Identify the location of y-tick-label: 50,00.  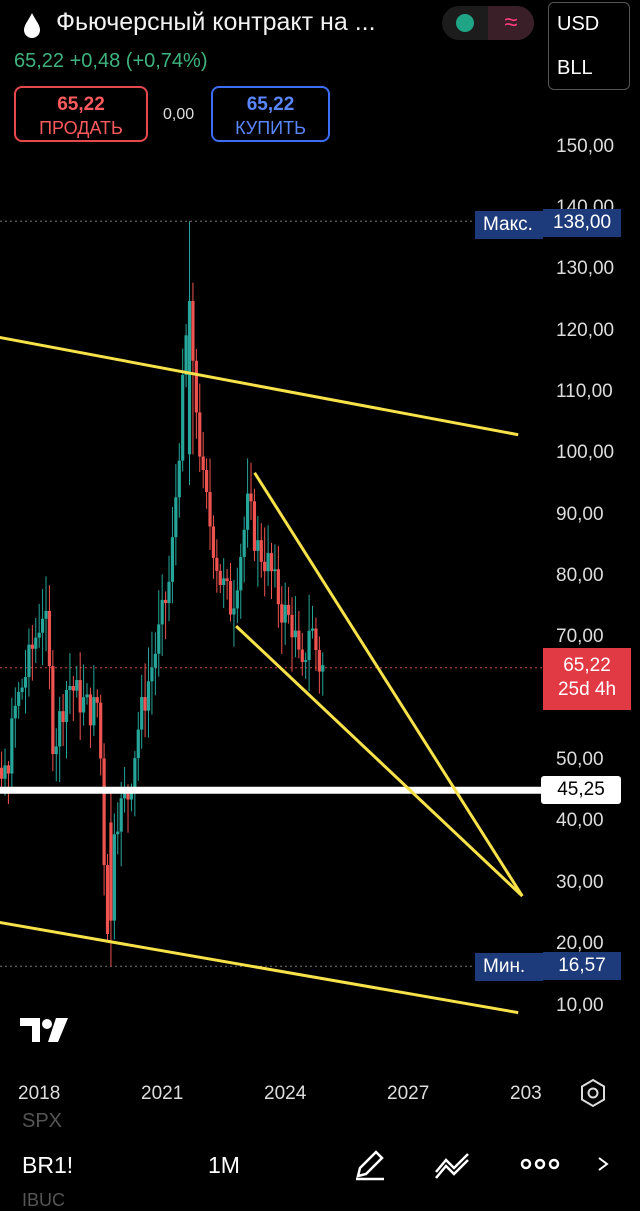
(580, 760).